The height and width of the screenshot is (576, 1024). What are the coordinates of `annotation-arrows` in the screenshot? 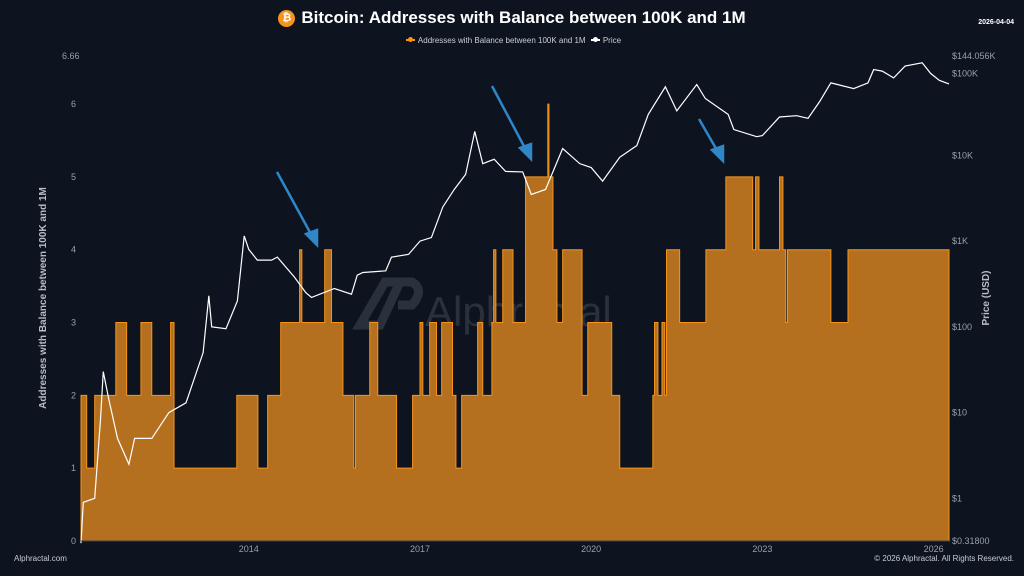 It's located at (500, 167).